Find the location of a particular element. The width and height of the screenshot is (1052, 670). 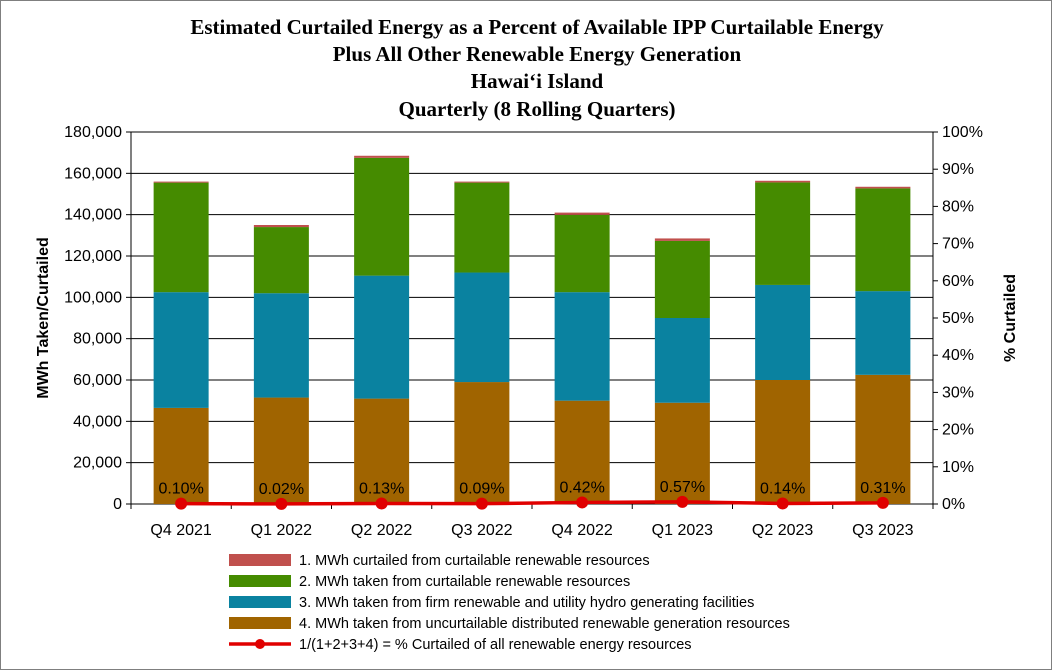

percent-data-label: 0.13% is located at coordinates (381, 489).